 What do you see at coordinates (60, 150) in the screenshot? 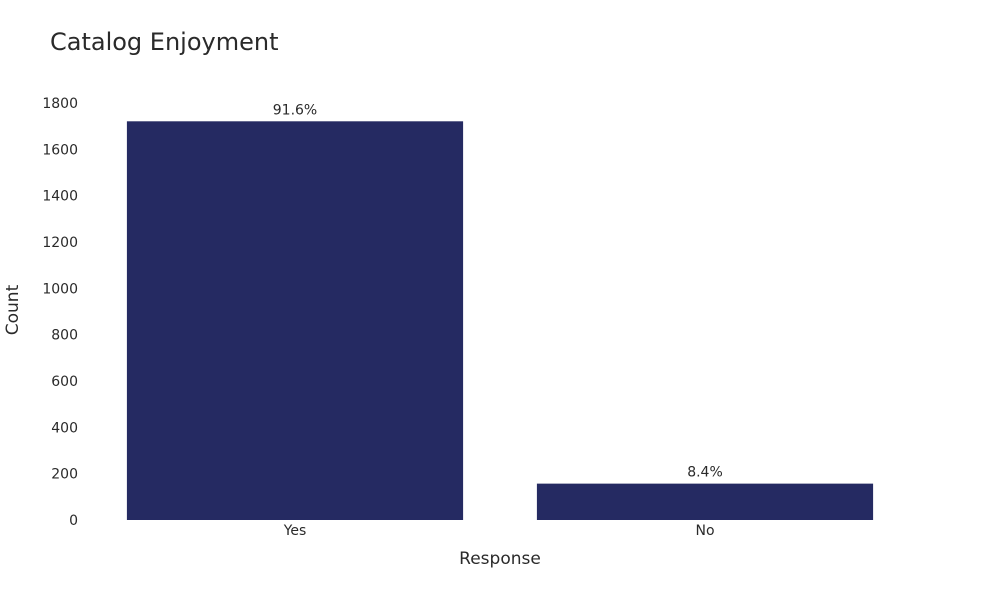
I see `y-tick-label: 1600` at bounding box center [60, 150].